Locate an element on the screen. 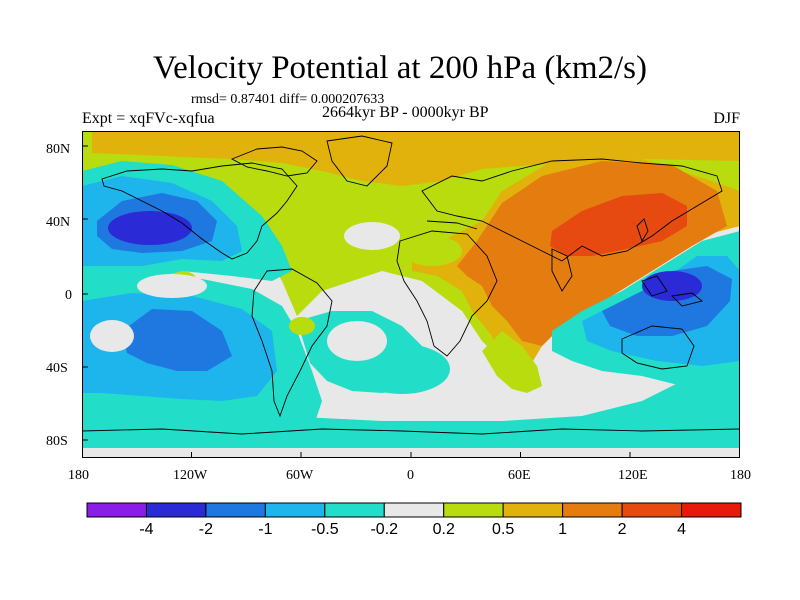 The image size is (800, 600). colorbar-label: 1 is located at coordinates (563, 529).